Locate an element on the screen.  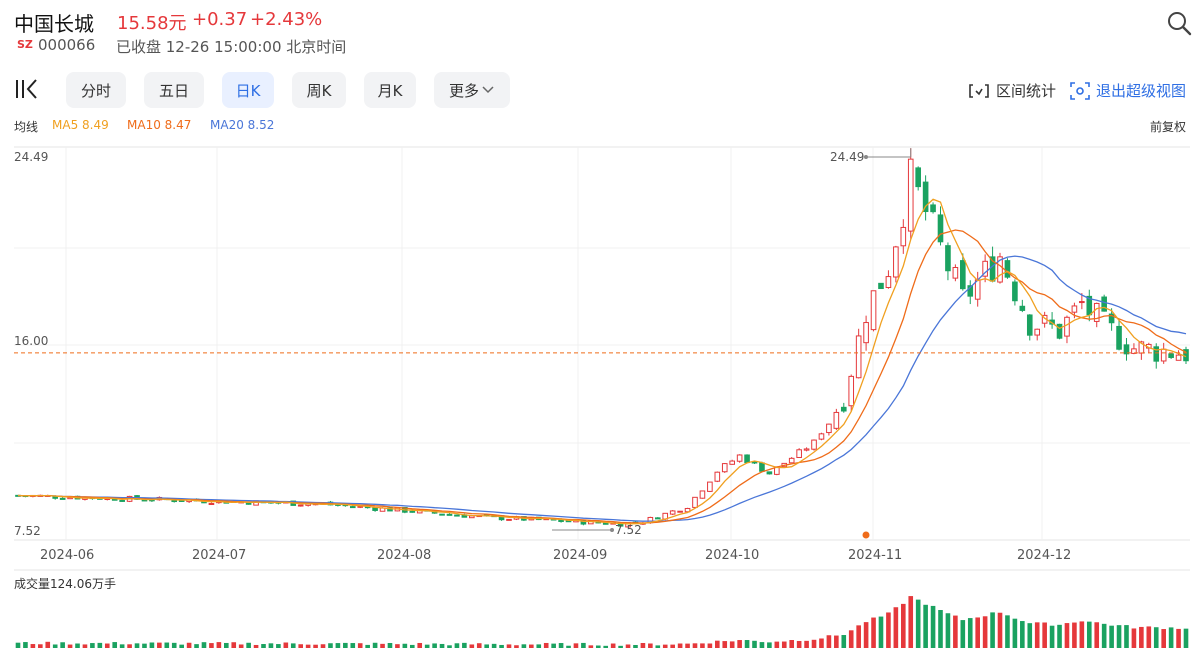
y-label-min: 7.52 is located at coordinates (27, 531).